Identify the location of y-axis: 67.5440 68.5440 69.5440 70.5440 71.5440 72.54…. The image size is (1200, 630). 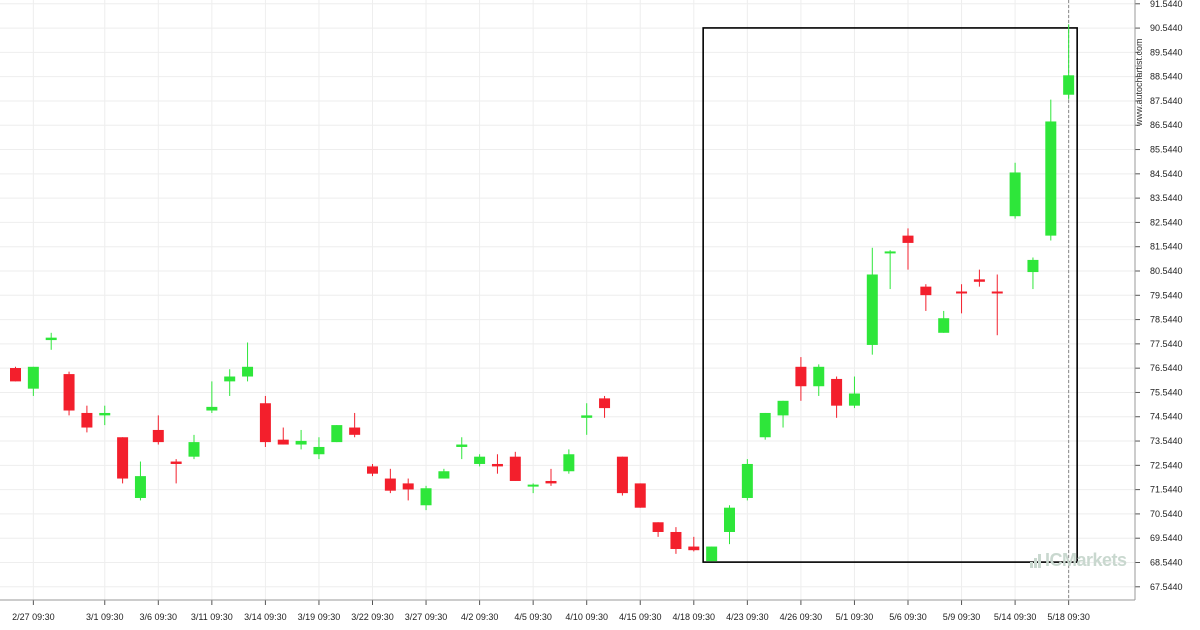
(1158, 300).